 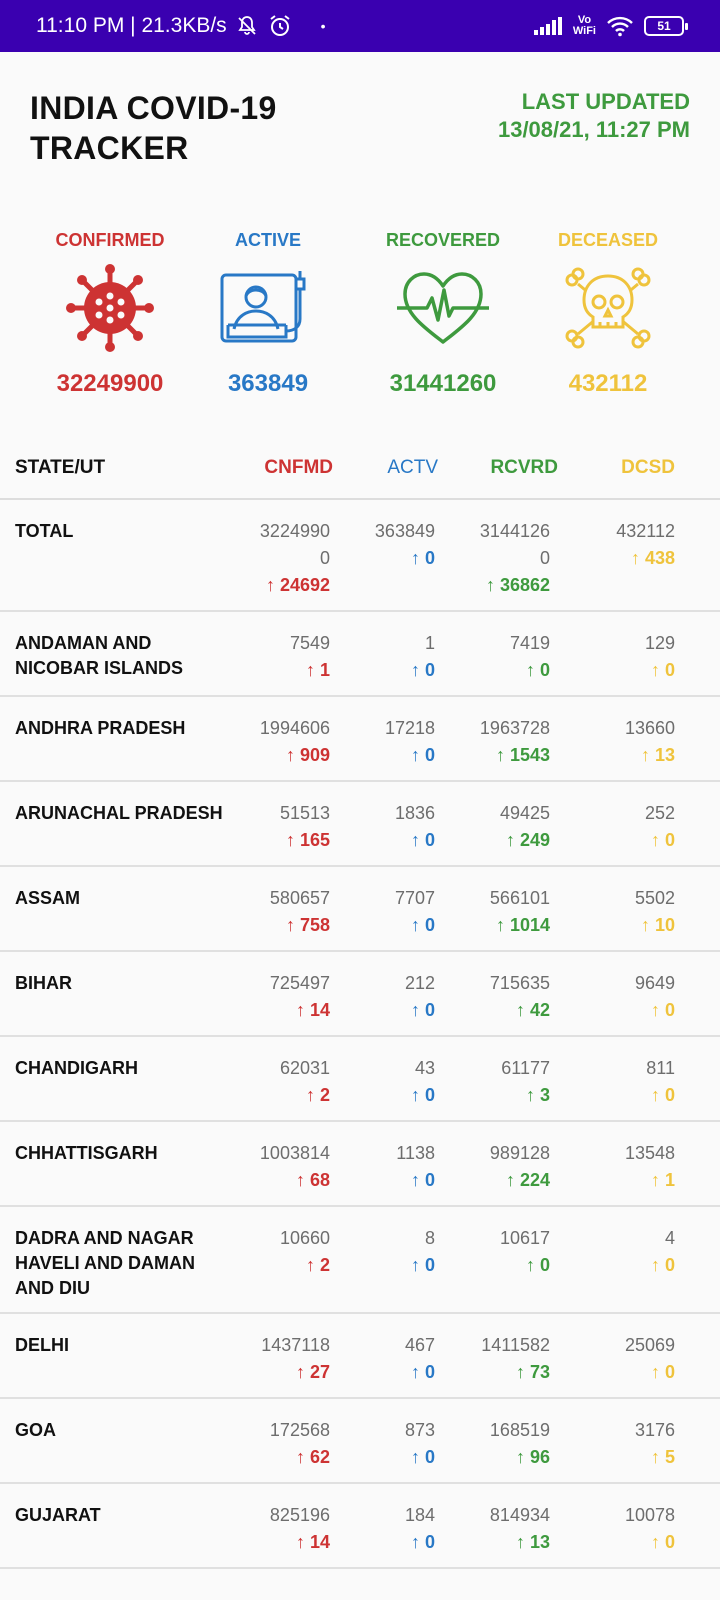 What do you see at coordinates (280, 1529) in the screenshot?
I see `cell-confirmed: 825196 ↑ 14` at bounding box center [280, 1529].